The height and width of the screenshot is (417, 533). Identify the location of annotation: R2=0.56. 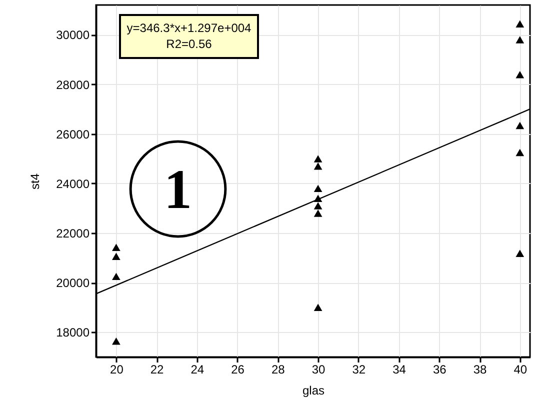
(189, 44).